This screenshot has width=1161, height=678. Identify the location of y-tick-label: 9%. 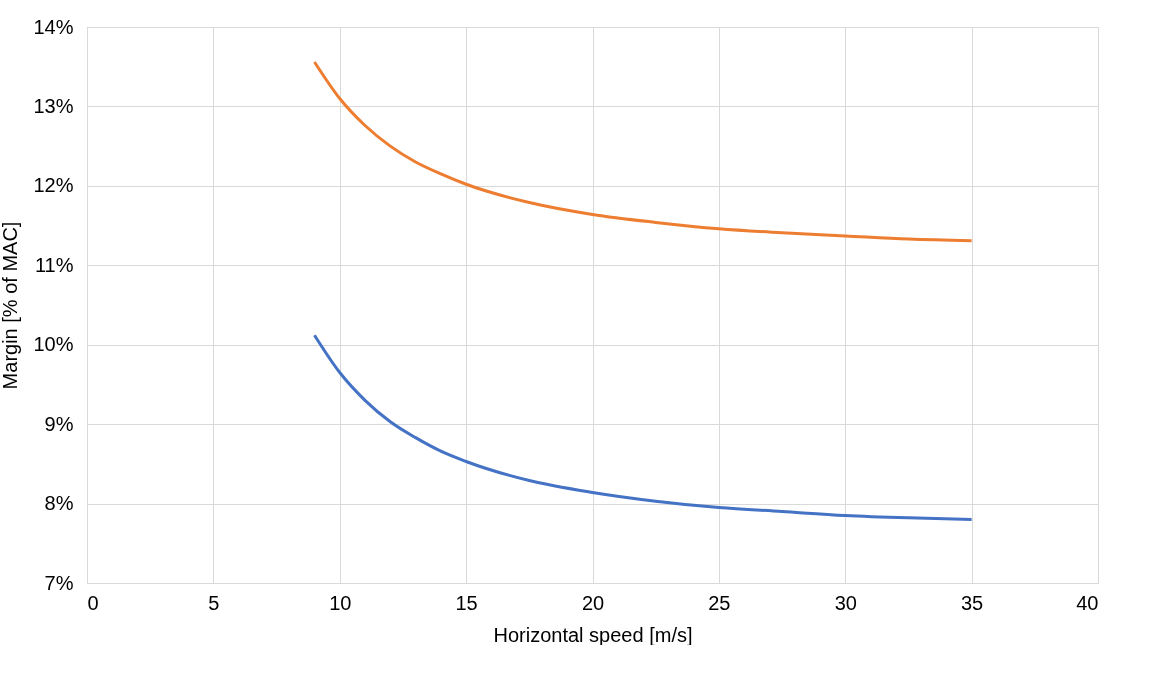
(59, 423).